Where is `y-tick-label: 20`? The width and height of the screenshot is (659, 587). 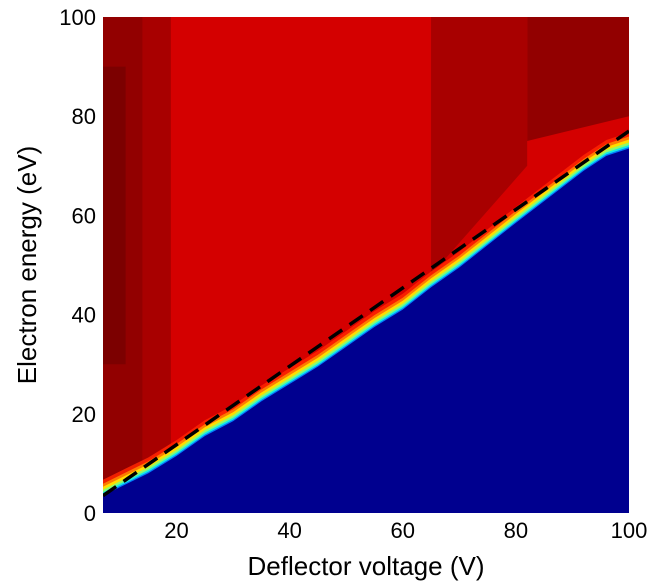 y-tick-label: 20 is located at coordinates (84, 414).